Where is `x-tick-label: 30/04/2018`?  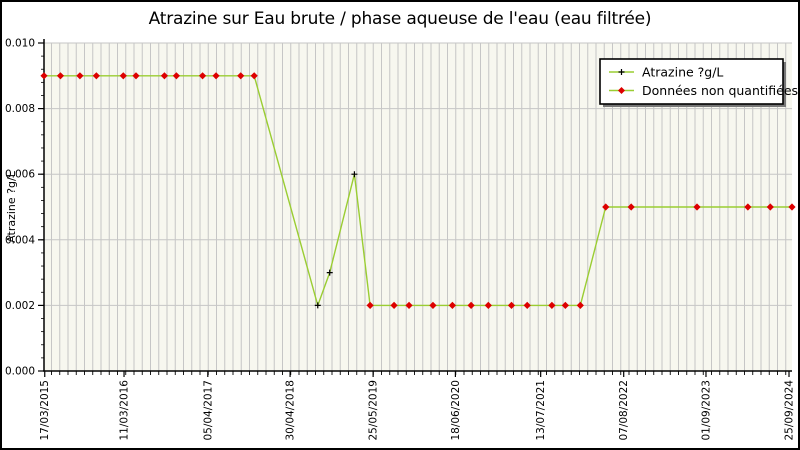
x-tick-label: 30/04/2018 is located at coordinates (291, 410).